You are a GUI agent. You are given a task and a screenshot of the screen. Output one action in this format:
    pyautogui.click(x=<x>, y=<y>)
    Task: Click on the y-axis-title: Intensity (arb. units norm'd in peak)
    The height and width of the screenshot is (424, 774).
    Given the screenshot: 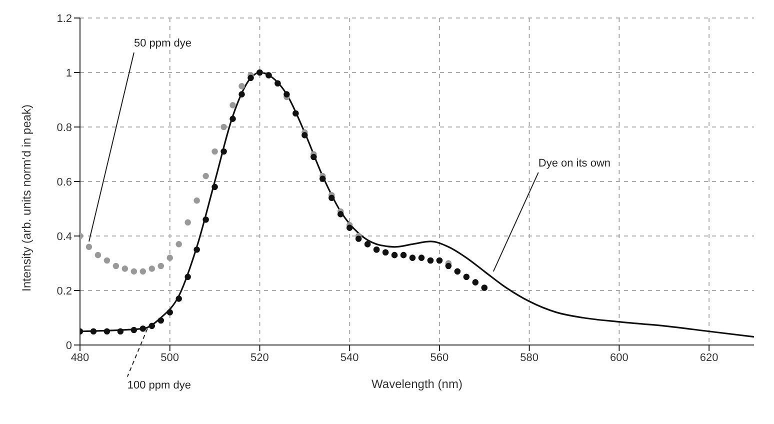 What is the action you would take?
    pyautogui.click(x=26, y=198)
    